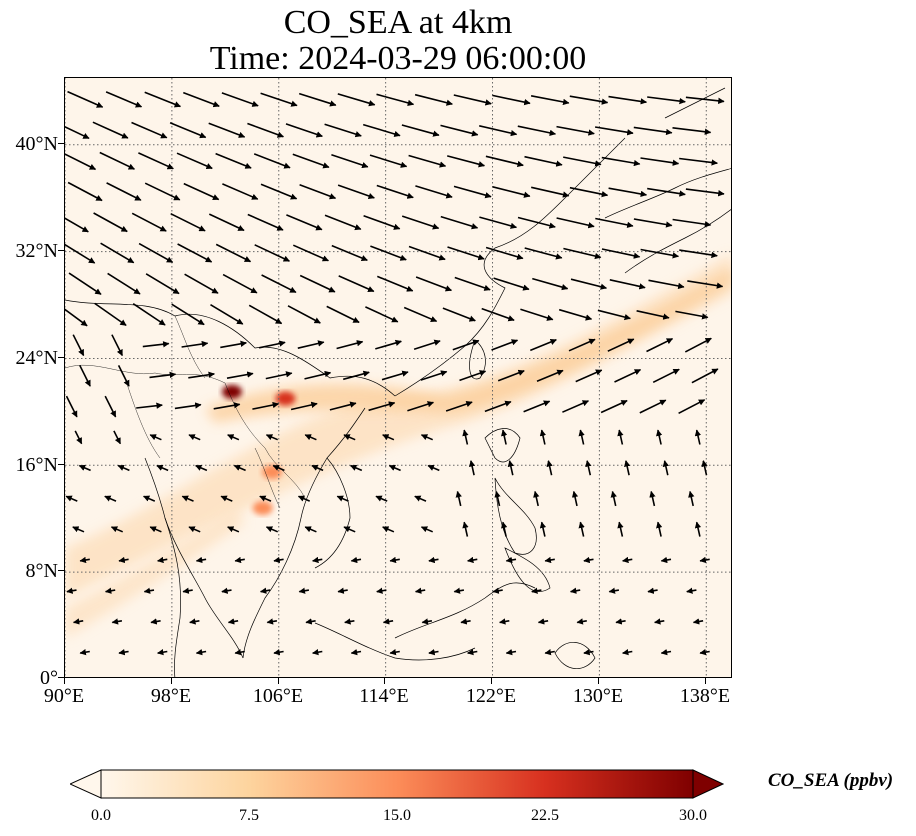 Image resolution: width=916 pixels, height=836 pixels. What do you see at coordinates (232, 391) in the screenshot?
I see `co-hotspot` at bounding box center [232, 391].